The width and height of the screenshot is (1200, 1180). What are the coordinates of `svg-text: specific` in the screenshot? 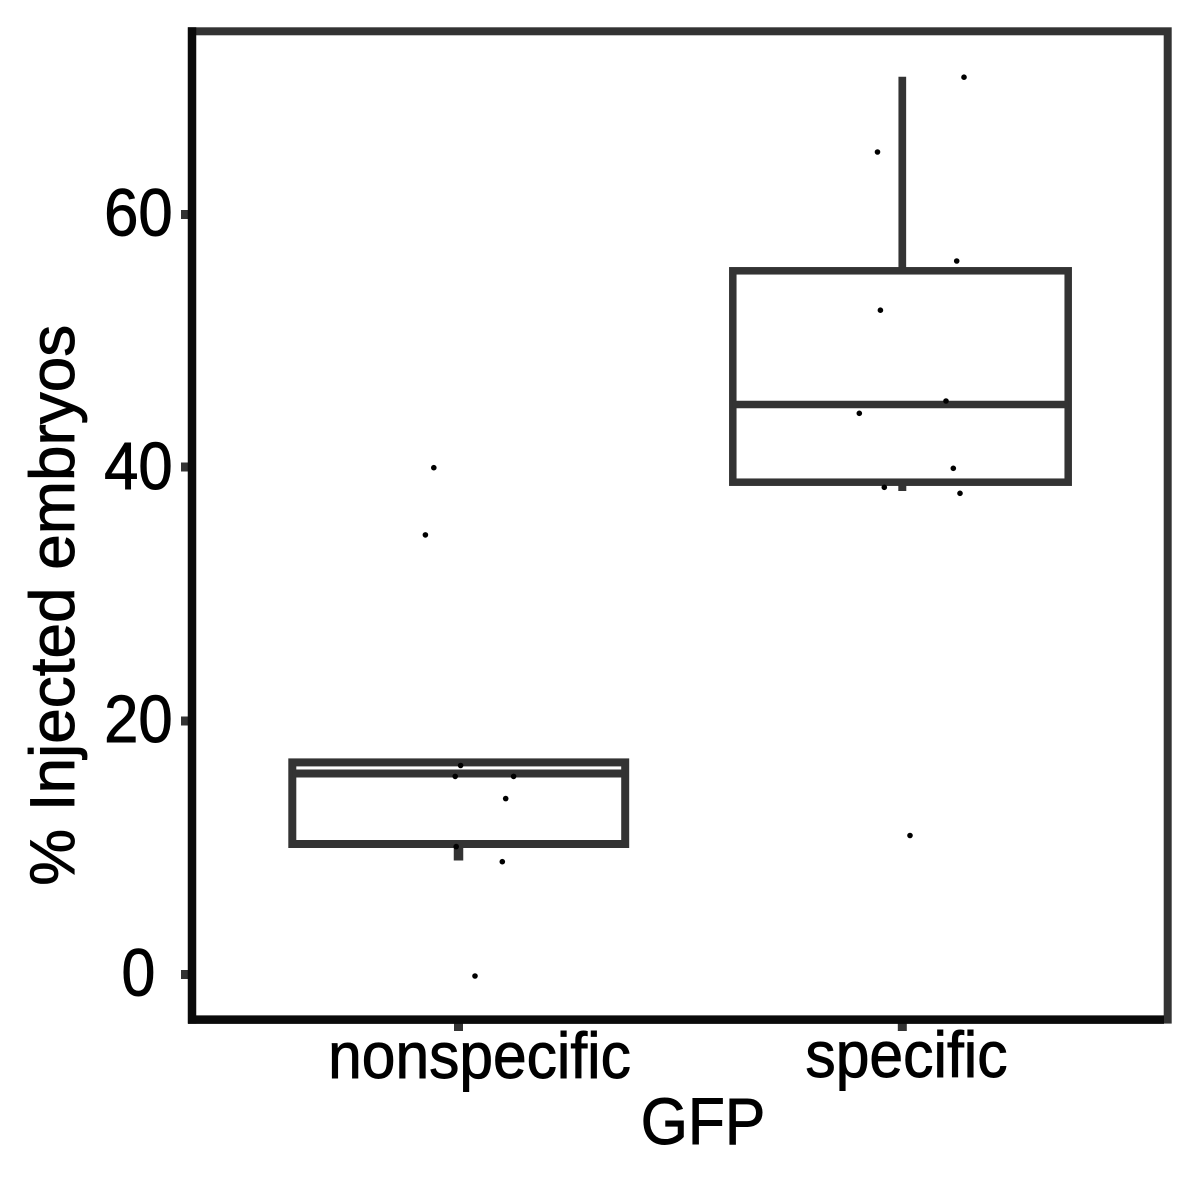 It's located at (906, 1055).